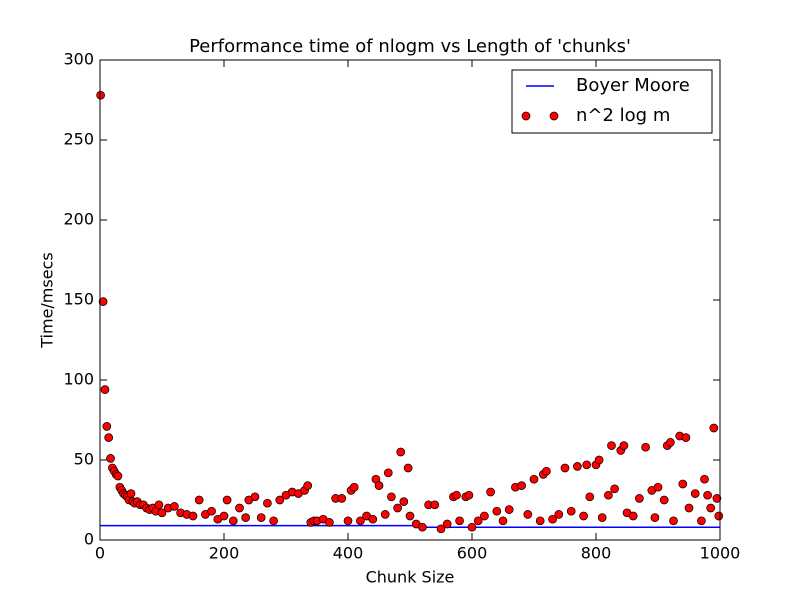  Describe the element at coordinates (612, 101) in the screenshot. I see `legend-box` at that location.